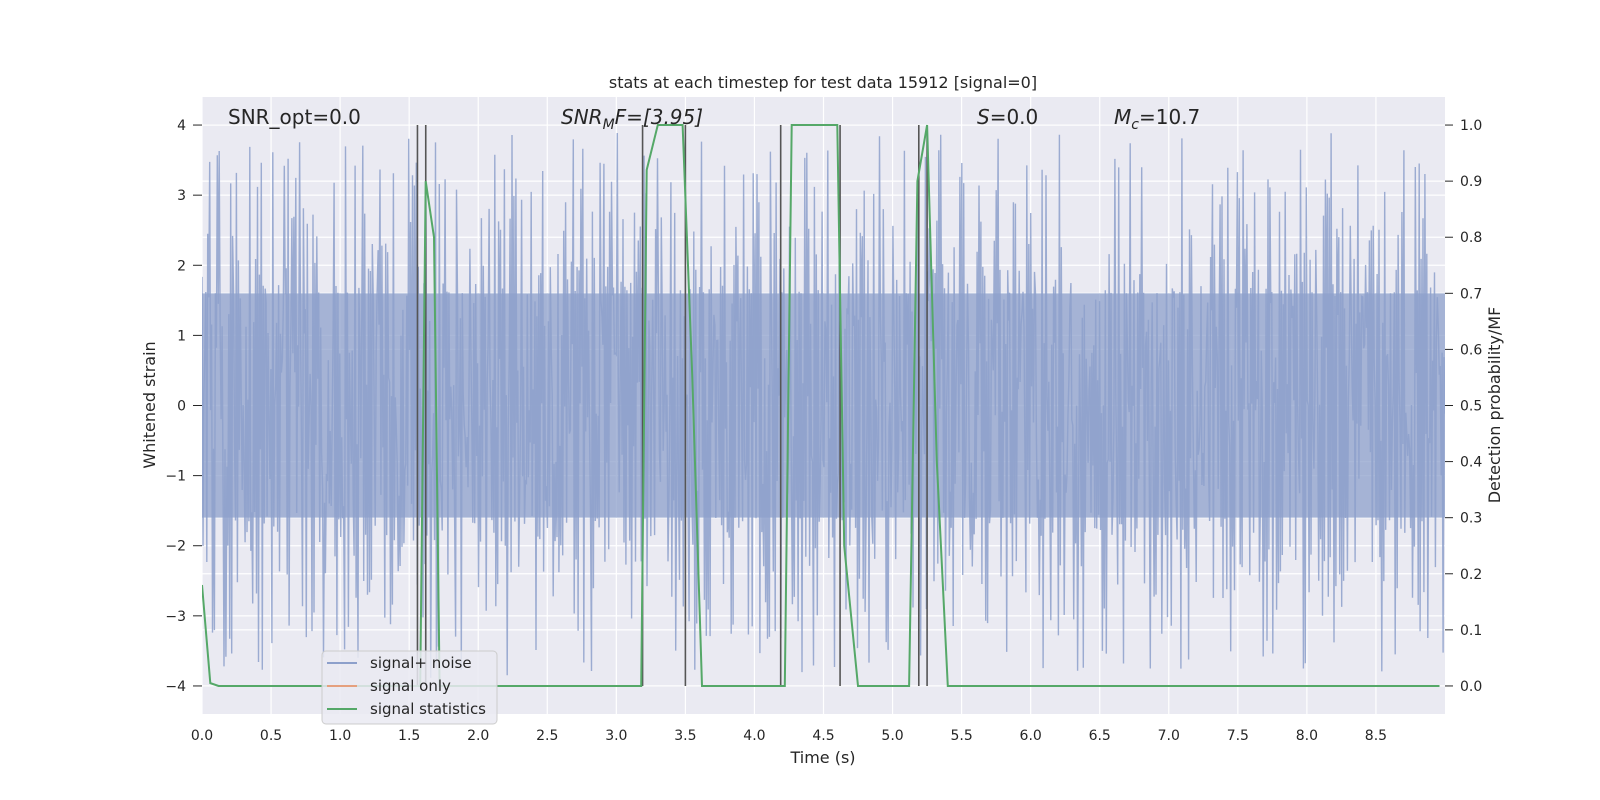  What do you see at coordinates (149, 404) in the screenshot?
I see `y-axis-label: Whitened strain` at bounding box center [149, 404].